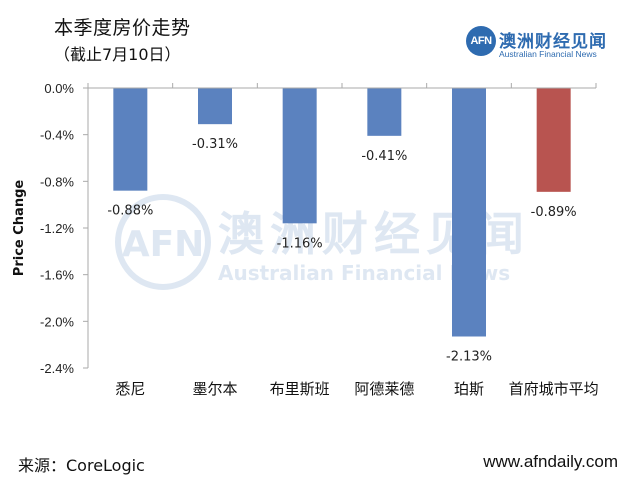 The image size is (632, 490). I want to click on brand-logo: AFN 澳洲财经见闻 Australian Financial News, so click(546, 46).